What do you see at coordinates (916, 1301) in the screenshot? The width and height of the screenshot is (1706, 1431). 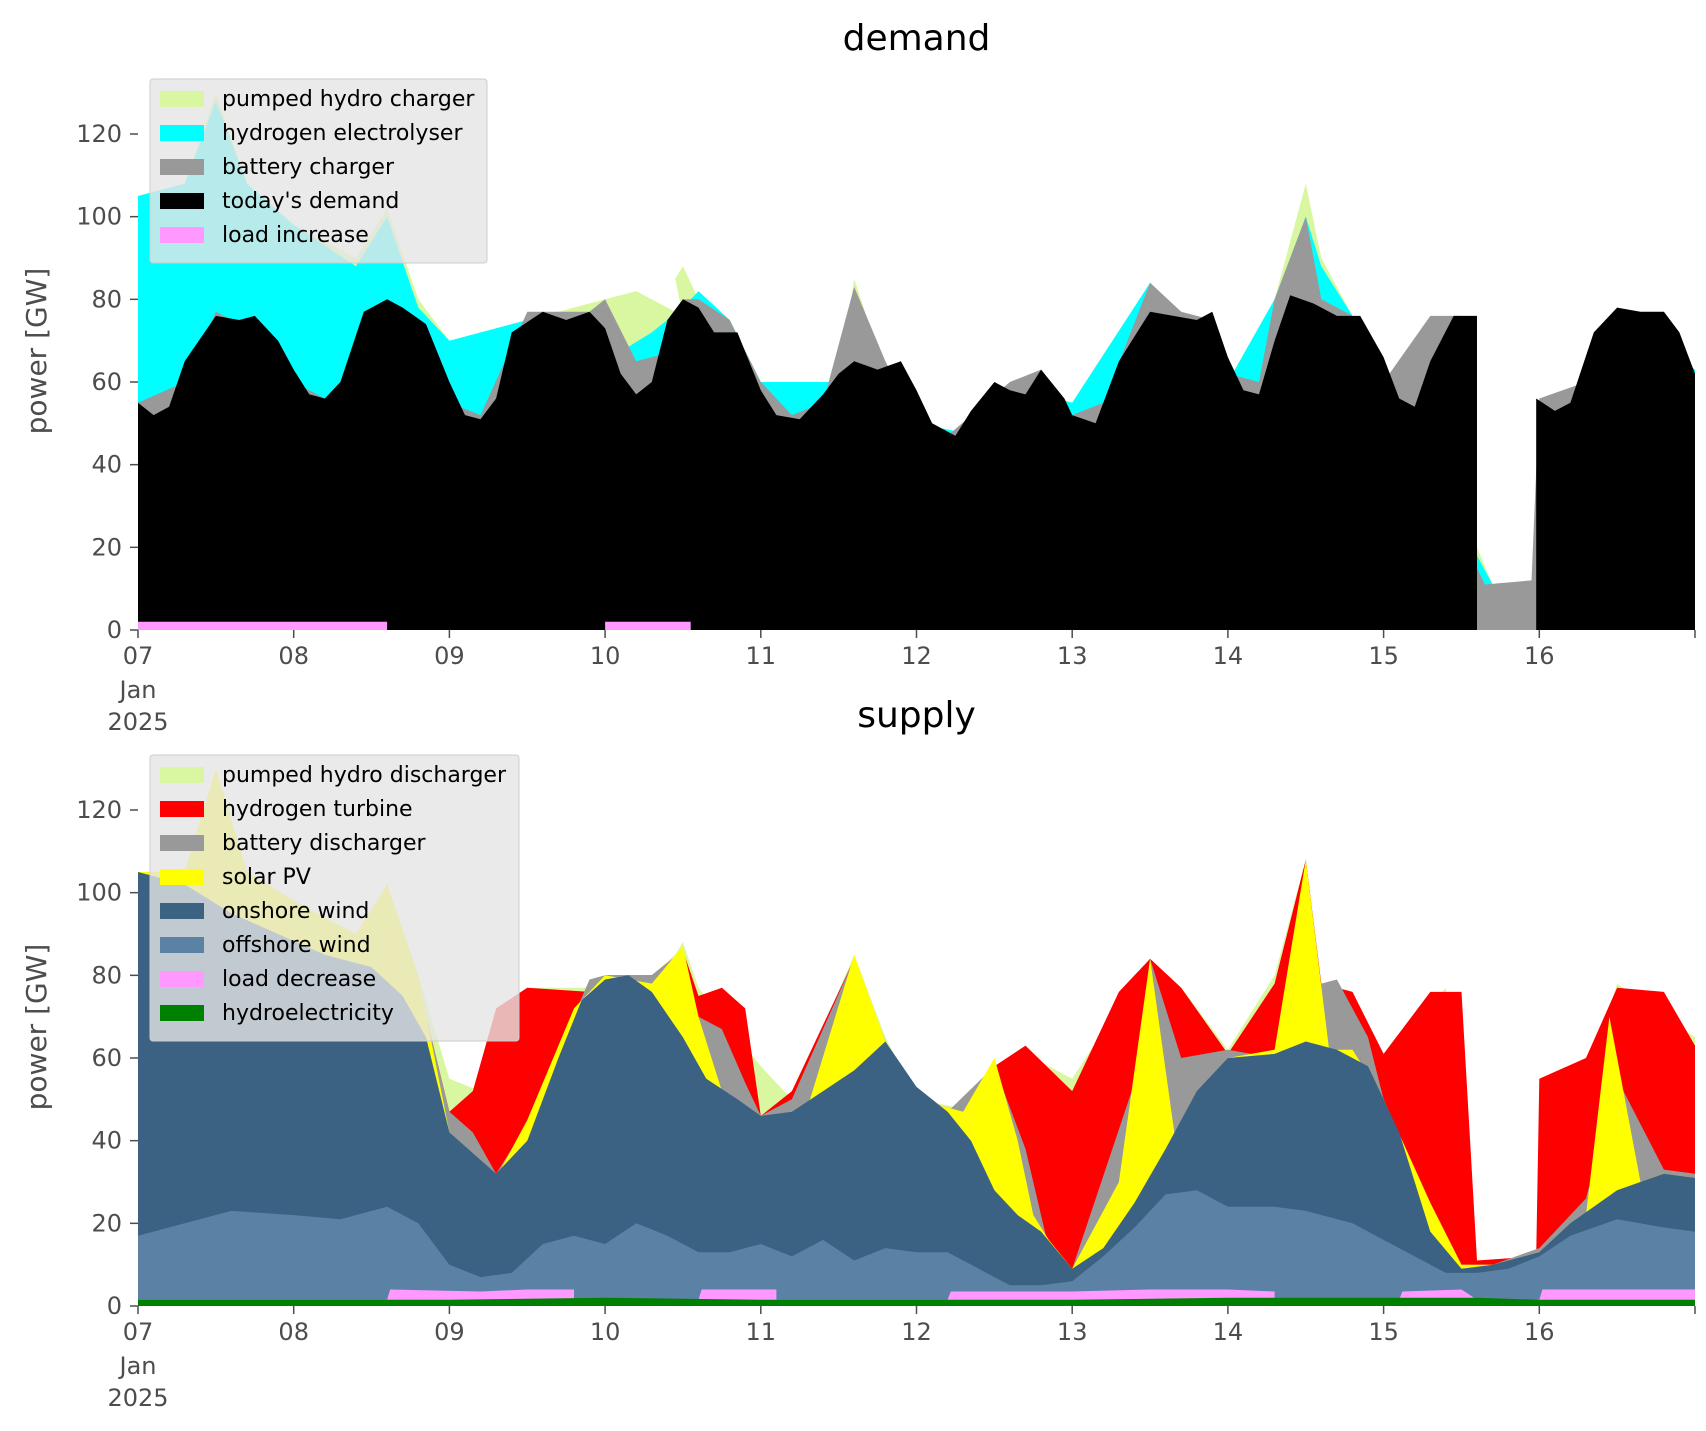 I see `series-area-hydroelectricity` at bounding box center [916, 1301].